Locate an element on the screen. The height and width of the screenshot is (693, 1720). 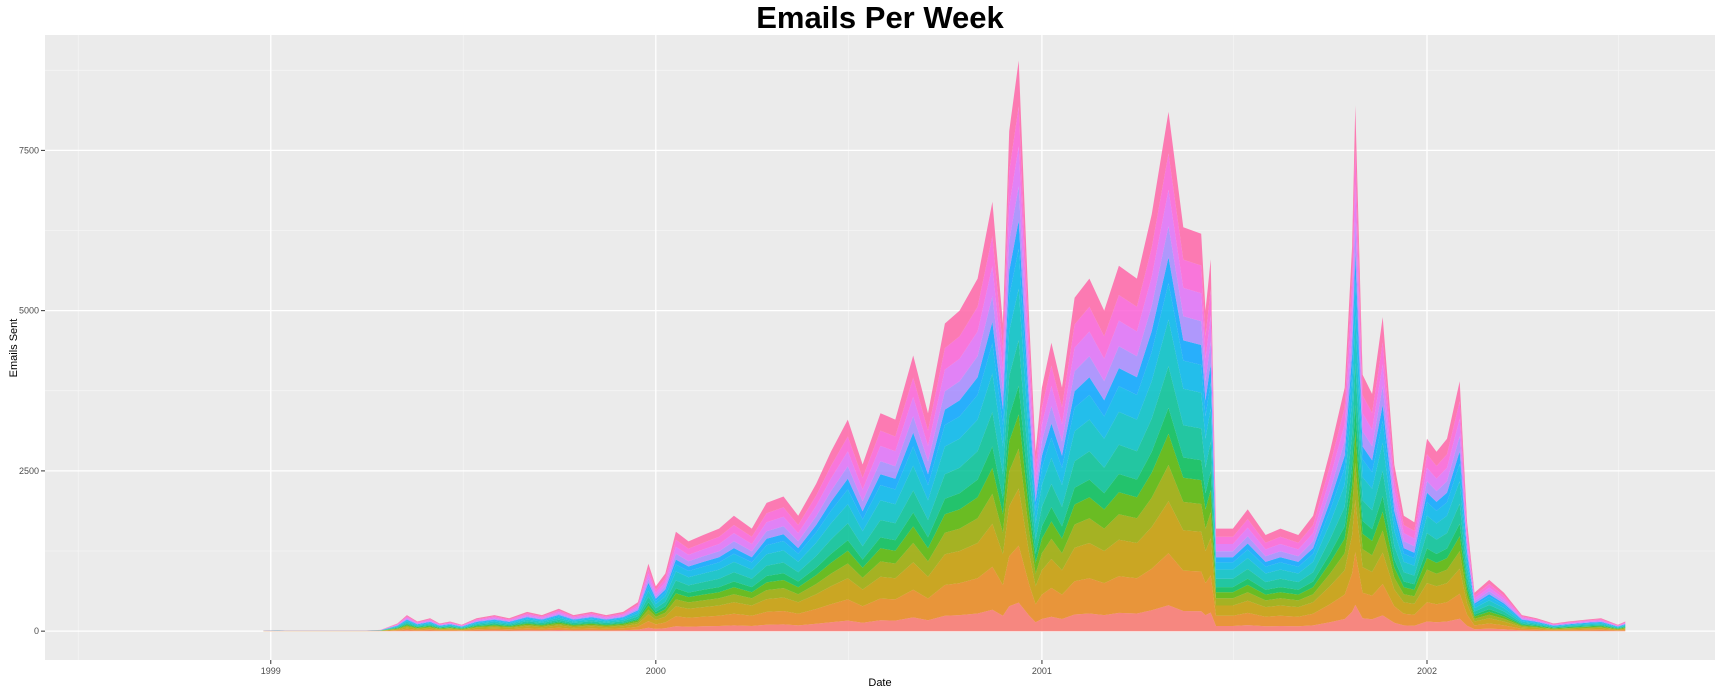
chart-title: Emails Per Week is located at coordinates (880, 17).